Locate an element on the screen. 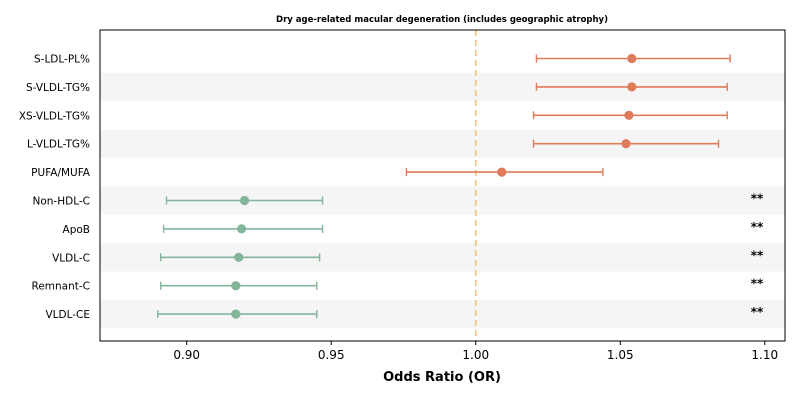 This screenshot has width=800, height=400. forest-row: Remnant-C ** is located at coordinates (398, 285).